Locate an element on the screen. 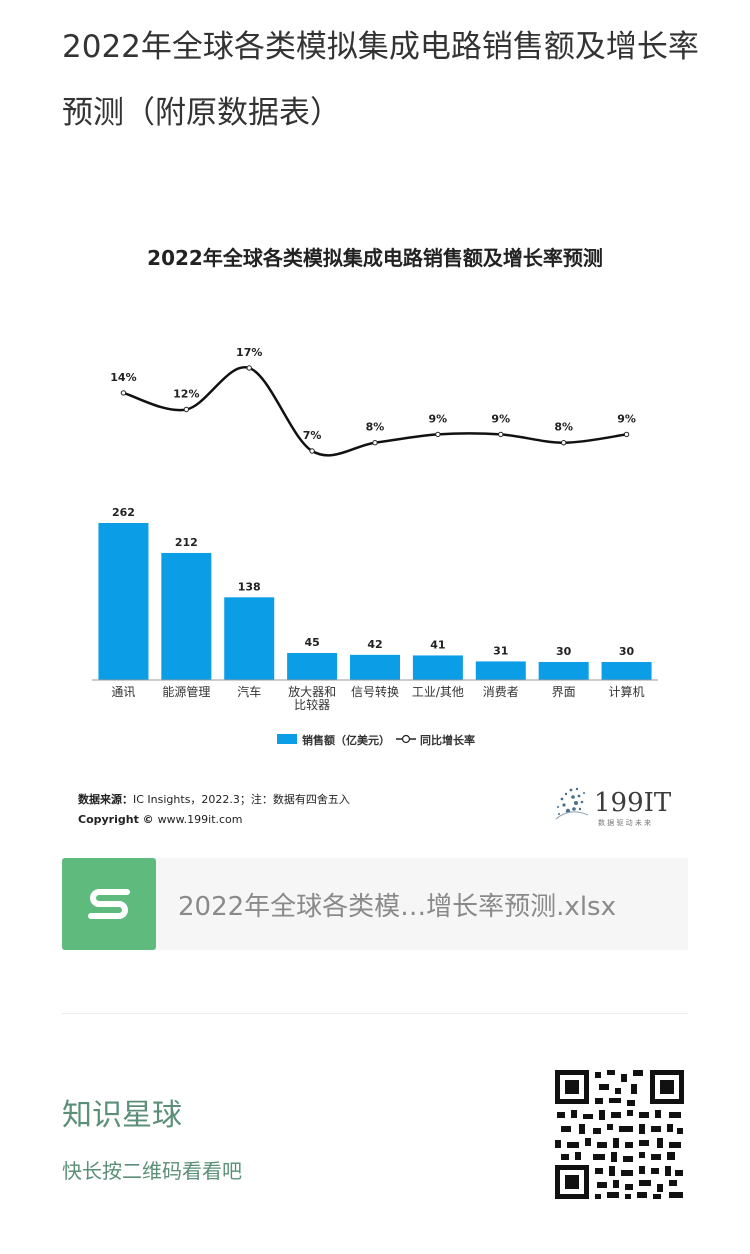  x-tick-label: 信号转换 is located at coordinates (375, 691).